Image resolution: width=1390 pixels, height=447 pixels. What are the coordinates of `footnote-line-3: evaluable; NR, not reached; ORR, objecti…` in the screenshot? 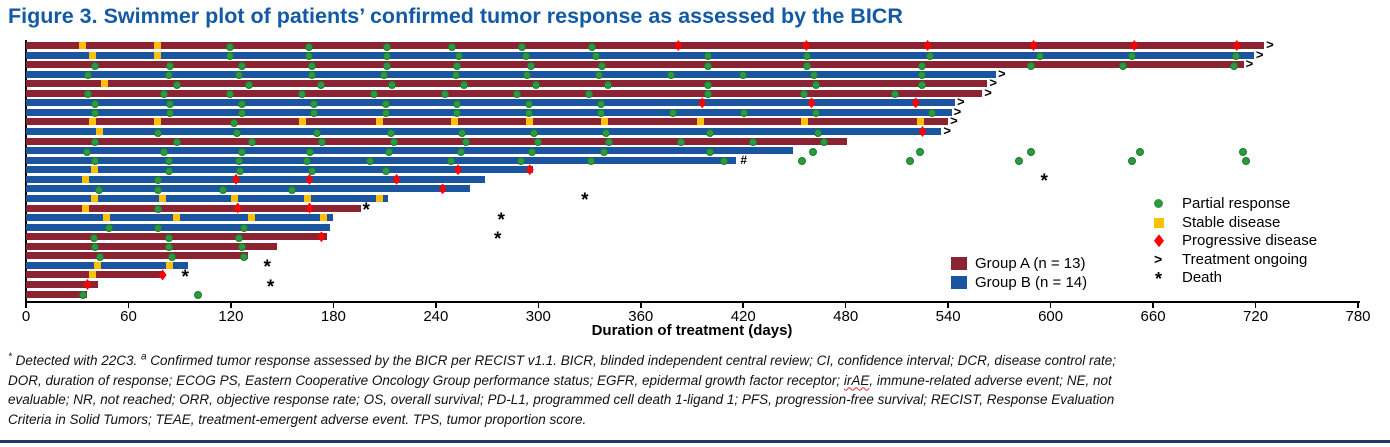 It's located at (561, 399).